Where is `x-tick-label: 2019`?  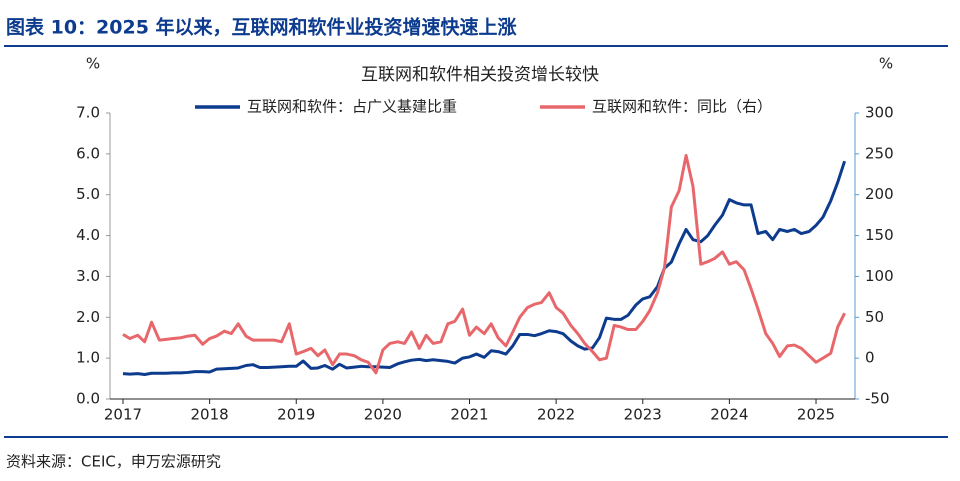
x-tick-label: 2019 is located at coordinates (296, 415).